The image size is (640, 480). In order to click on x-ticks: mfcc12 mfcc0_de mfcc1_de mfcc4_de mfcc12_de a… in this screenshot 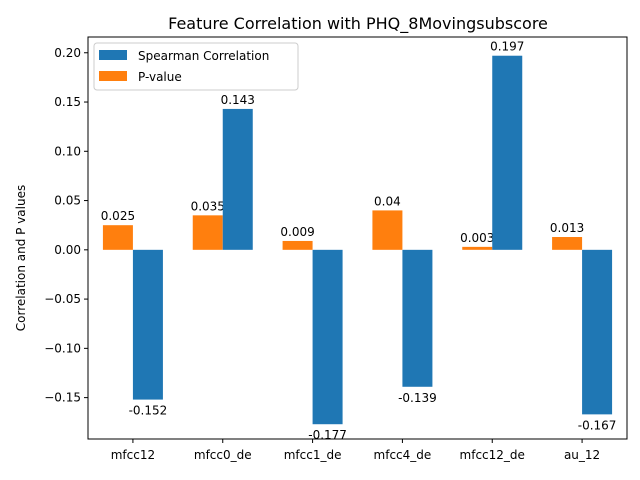, I will do `click(355, 450)`.